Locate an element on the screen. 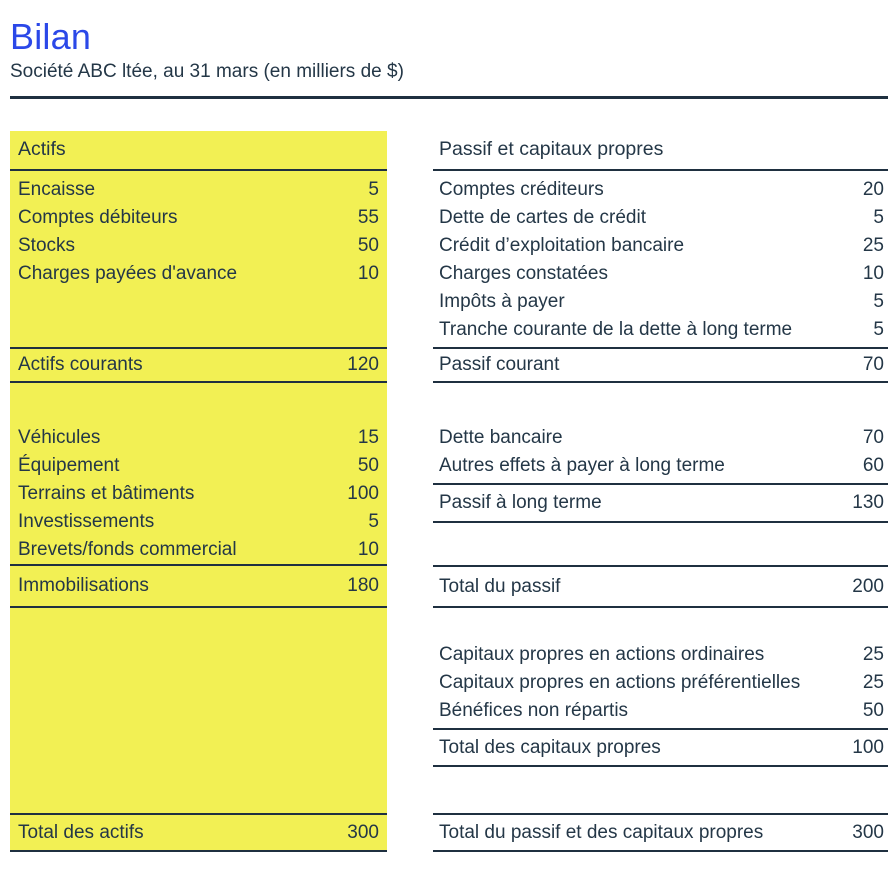 Image resolution: width=893 pixels, height=893 pixels. table-row: Brevets/fonds commercial 10 is located at coordinates (198, 550).